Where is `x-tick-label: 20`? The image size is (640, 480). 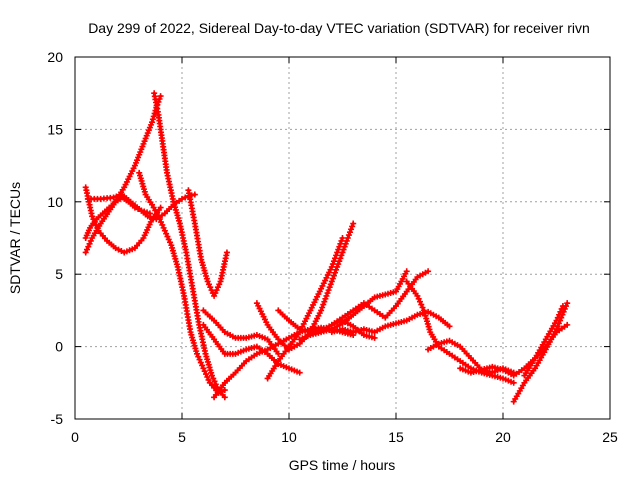
x-tick-label: 20 is located at coordinates (503, 437).